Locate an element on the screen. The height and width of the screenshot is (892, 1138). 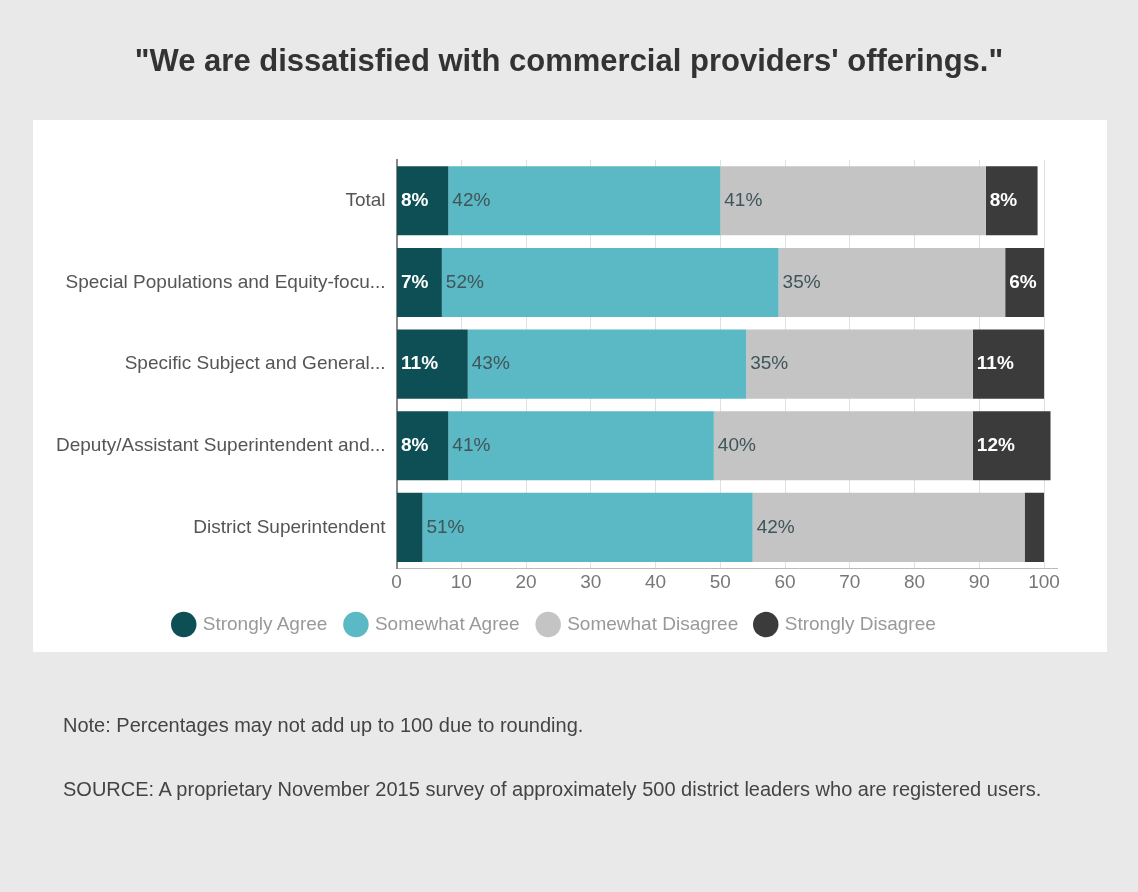
x-tick-label: 70 is located at coordinates (850, 581).